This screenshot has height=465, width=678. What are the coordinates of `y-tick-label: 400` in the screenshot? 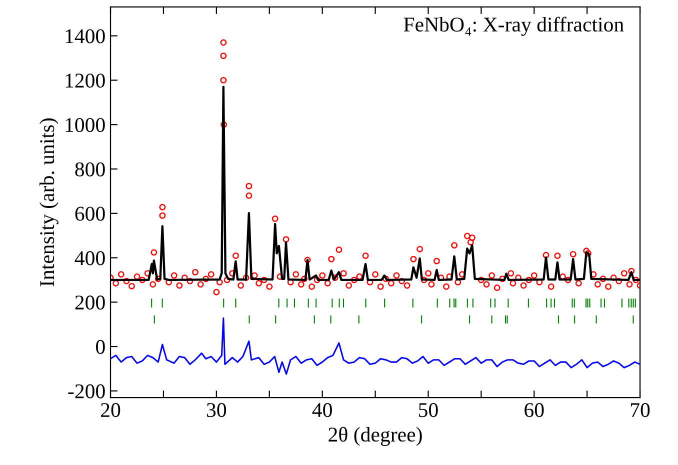 It's located at (89, 258).